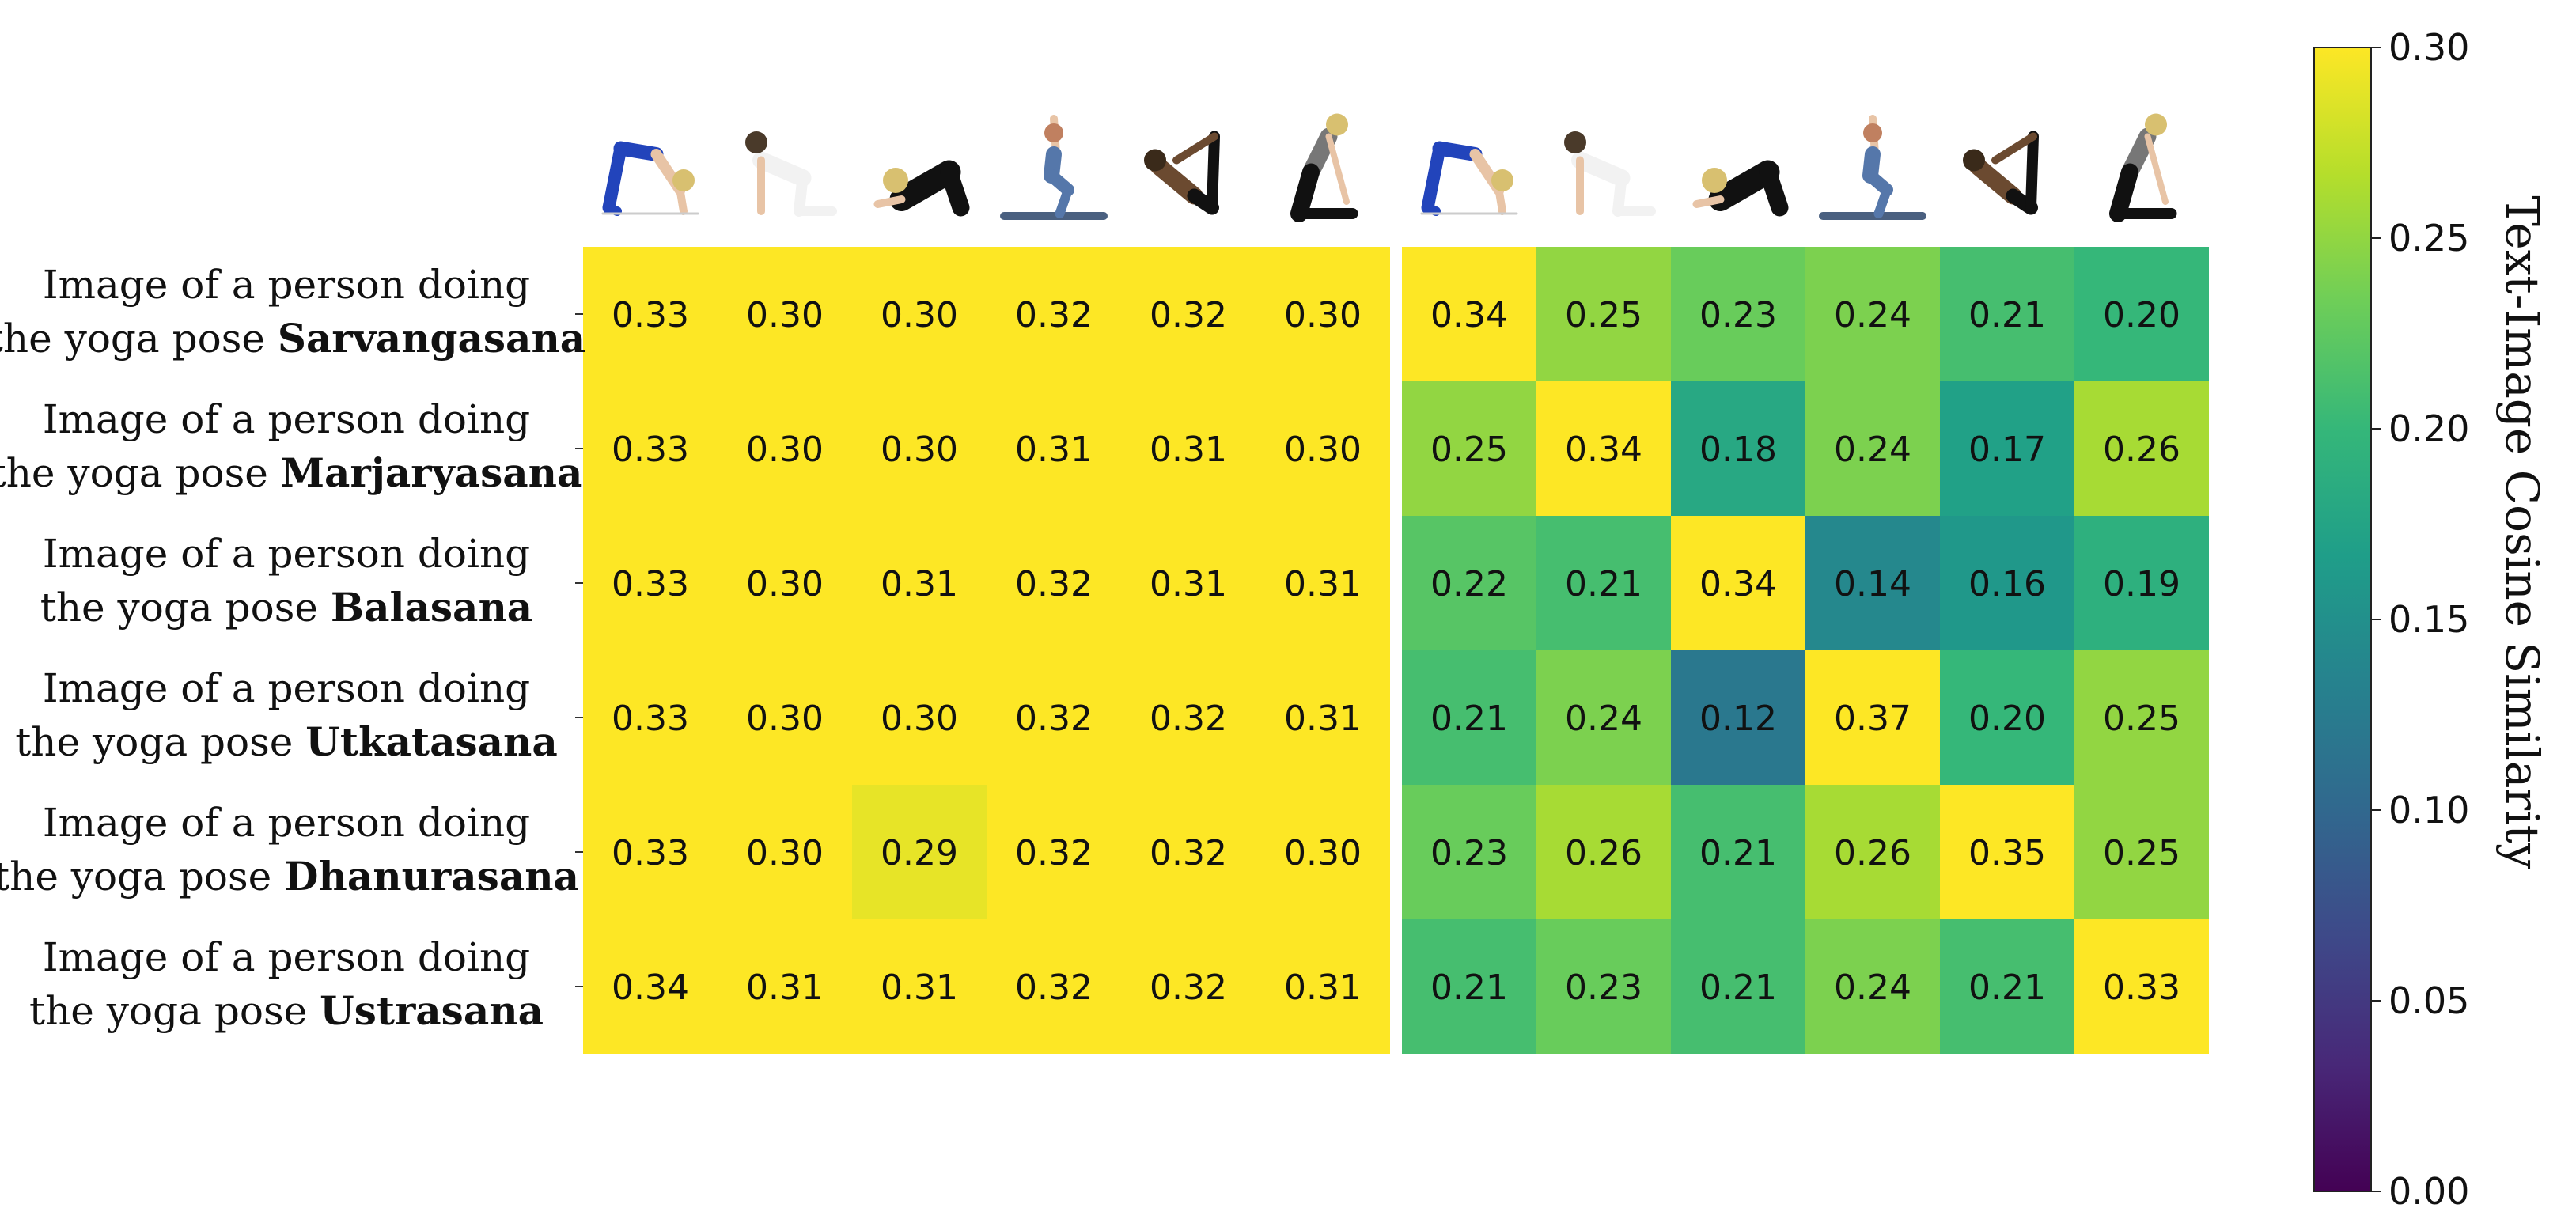  I want to click on cell-value-label: 0.20, so click(2141, 315).